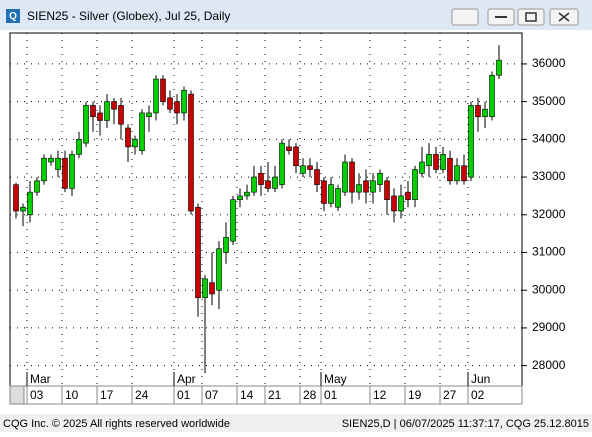 This screenshot has height=437, width=592. What do you see at coordinates (40, 379) in the screenshot?
I see `month-label: Mar` at bounding box center [40, 379].